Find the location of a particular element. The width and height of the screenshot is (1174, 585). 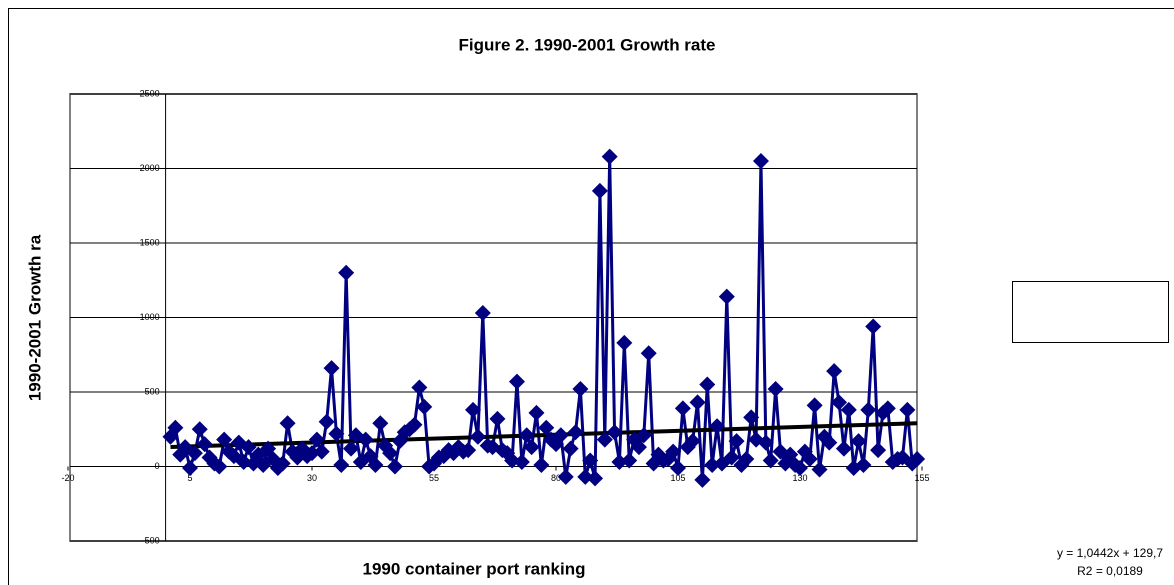

trend-r2: R2 = 0,0189 is located at coordinates (1110, 571).